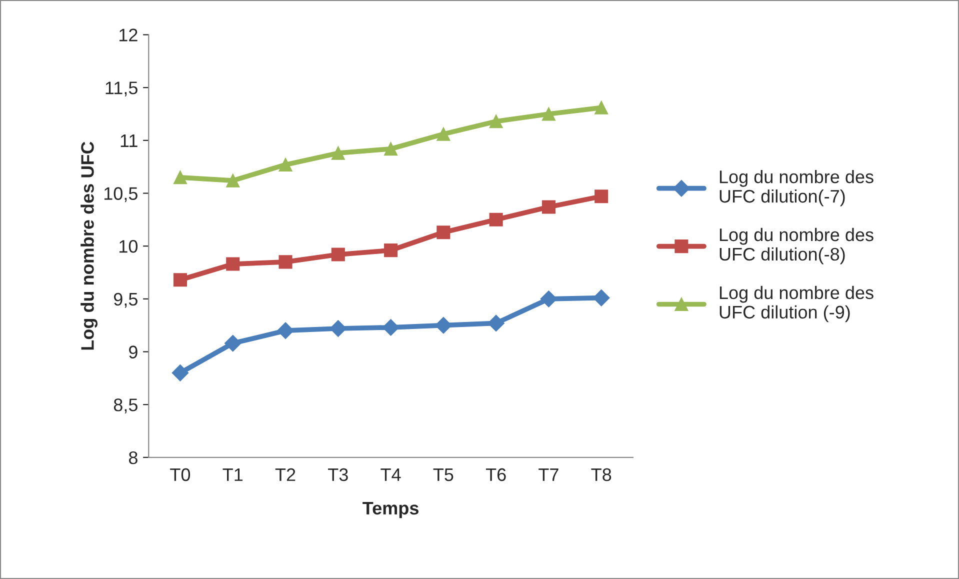 This screenshot has height=579, width=959. Describe the element at coordinates (133, 352) in the screenshot. I see `y-tick-label: 9` at that location.